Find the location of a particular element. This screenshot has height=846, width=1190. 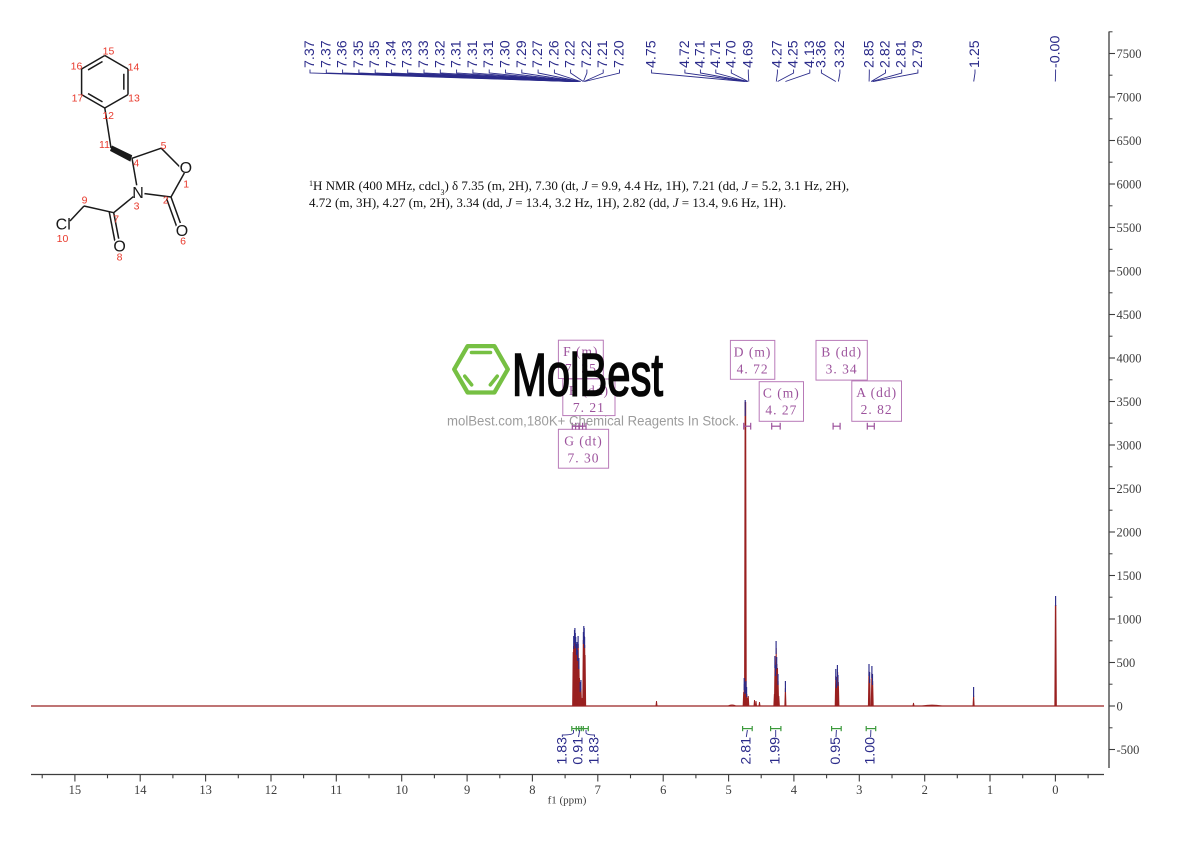

svg-text: A (dd) is located at coordinates (876, 392).